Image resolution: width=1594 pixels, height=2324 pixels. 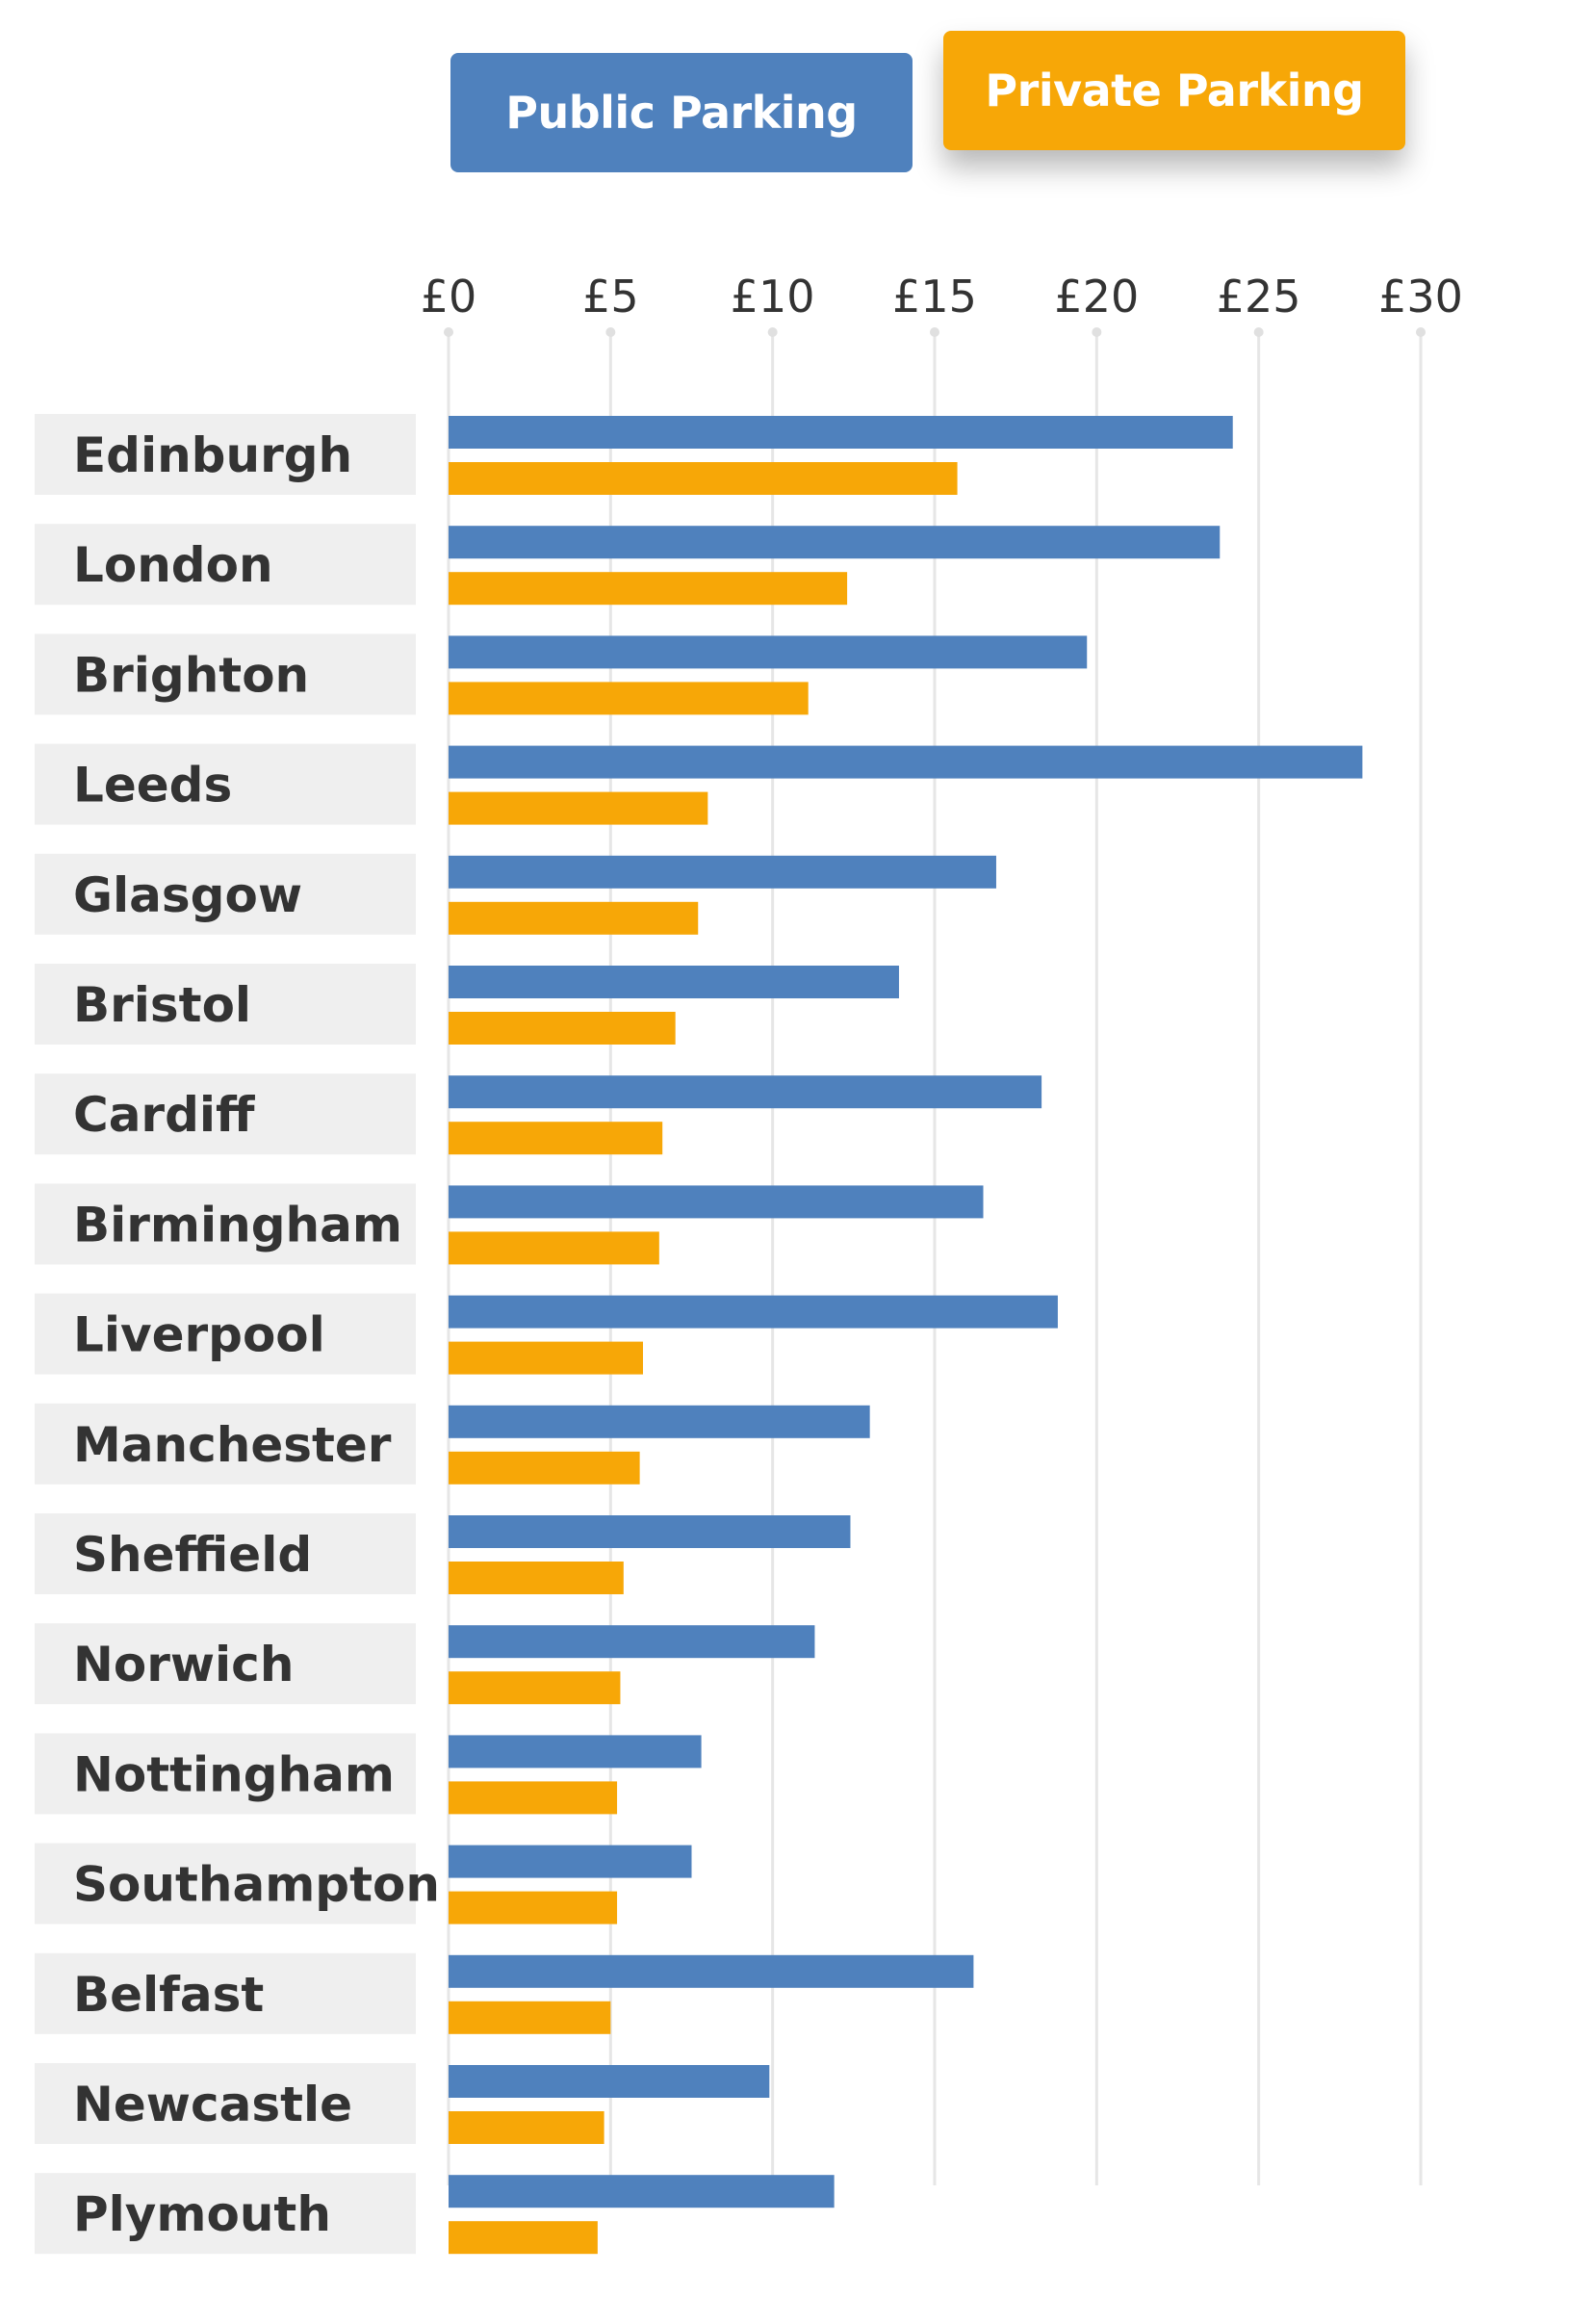 I want to click on city-label: London, so click(x=173, y=565).